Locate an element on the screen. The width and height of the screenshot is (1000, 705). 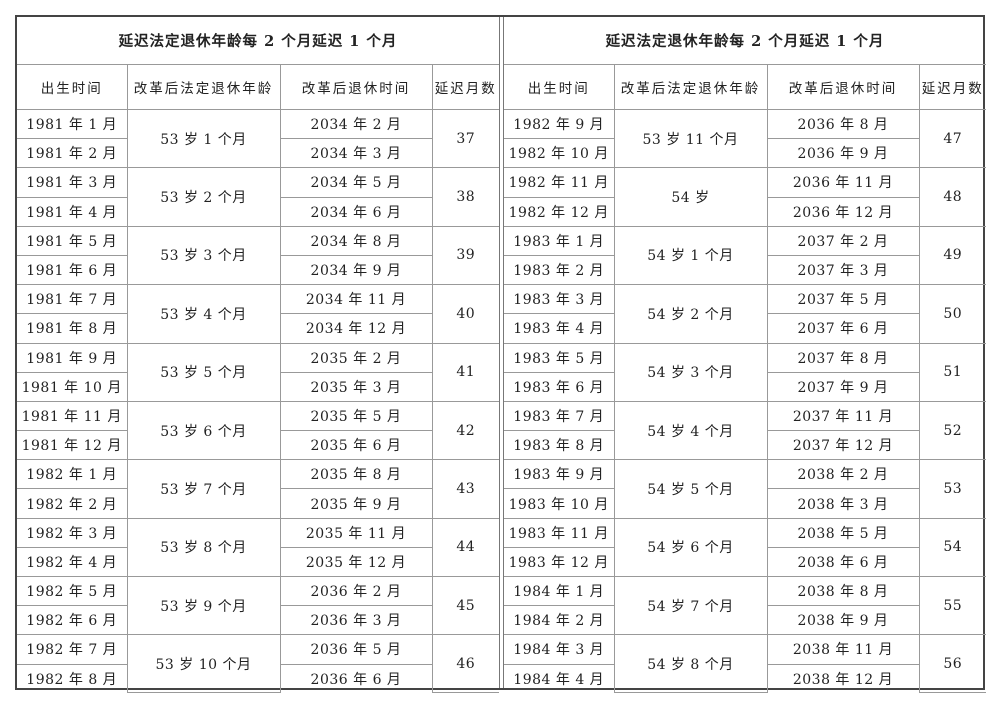
delay-months-cell: 43 is located at coordinates (465, 489).